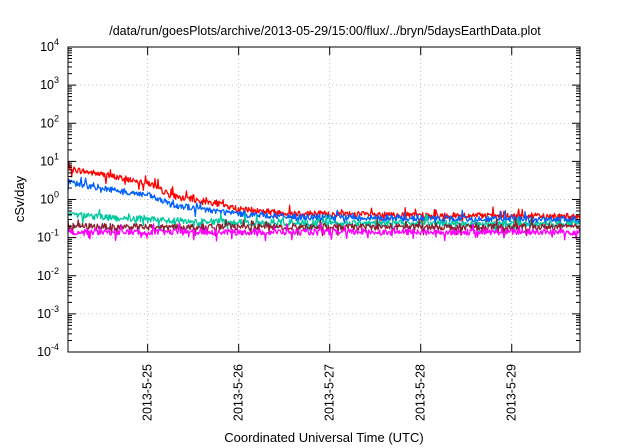 The height and width of the screenshot is (448, 640). Describe the element at coordinates (323, 437) in the screenshot. I see `x-axis-label: Coordinated Universal Time (UTC)` at that location.